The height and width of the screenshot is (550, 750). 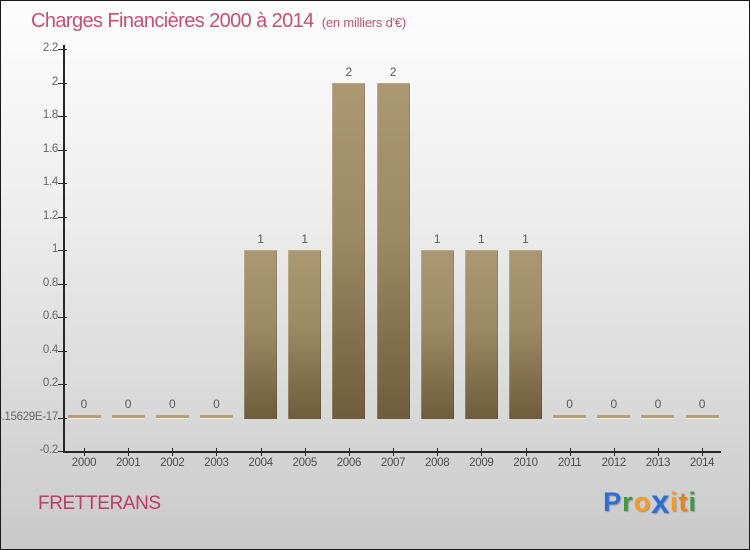 I want to click on x-tick-label: 2003, so click(x=216, y=463).